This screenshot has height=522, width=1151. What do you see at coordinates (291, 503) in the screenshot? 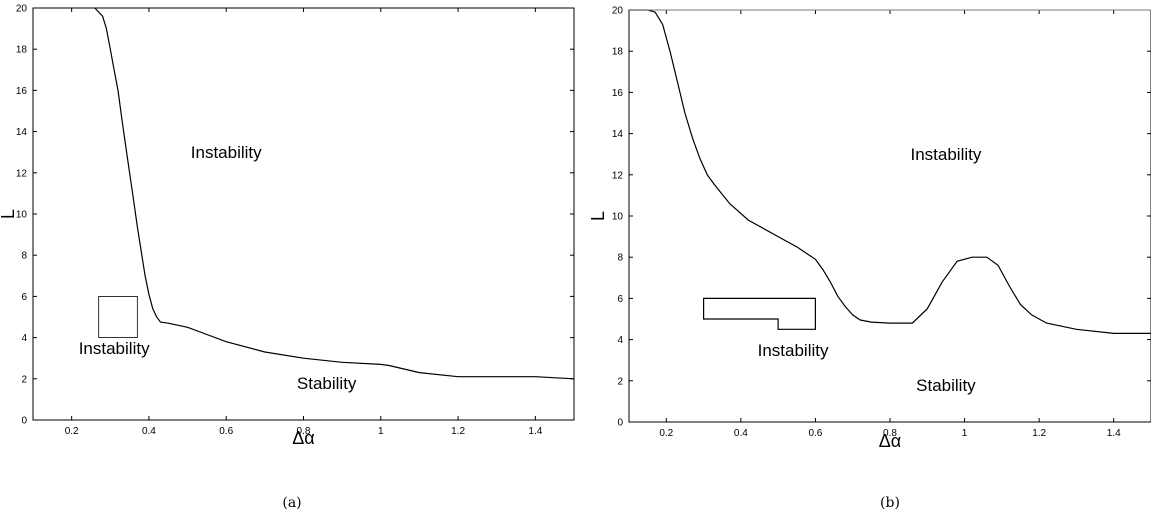
I see `panel-caption: (a)` at bounding box center [291, 503].